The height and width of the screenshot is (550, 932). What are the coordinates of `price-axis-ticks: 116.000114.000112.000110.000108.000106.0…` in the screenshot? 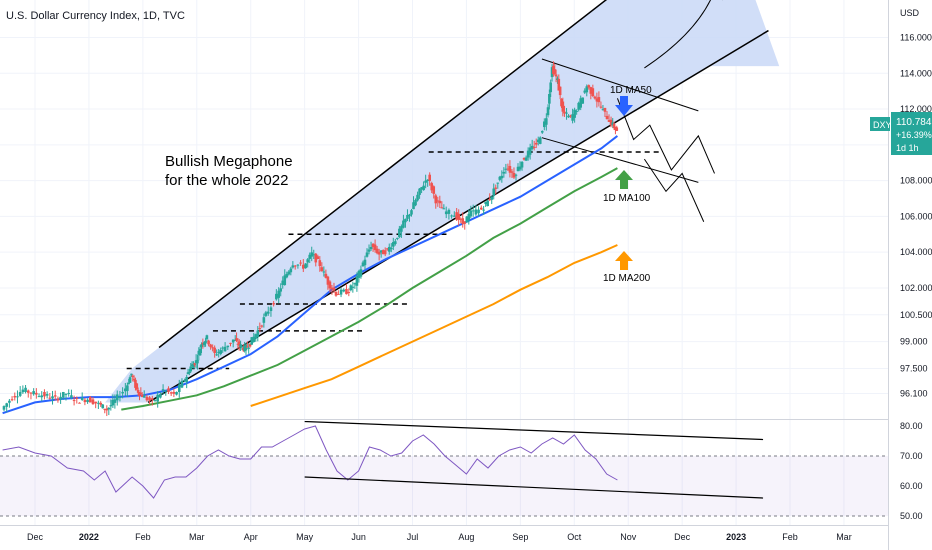 It's located at (916, 216).